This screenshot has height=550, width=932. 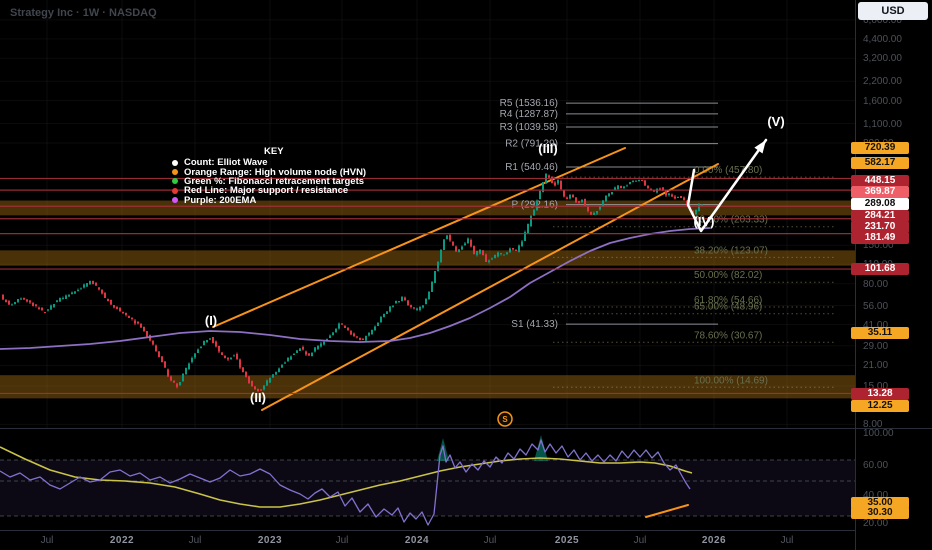 I want to click on elliott-wave-label: (IV), so click(x=704, y=221).